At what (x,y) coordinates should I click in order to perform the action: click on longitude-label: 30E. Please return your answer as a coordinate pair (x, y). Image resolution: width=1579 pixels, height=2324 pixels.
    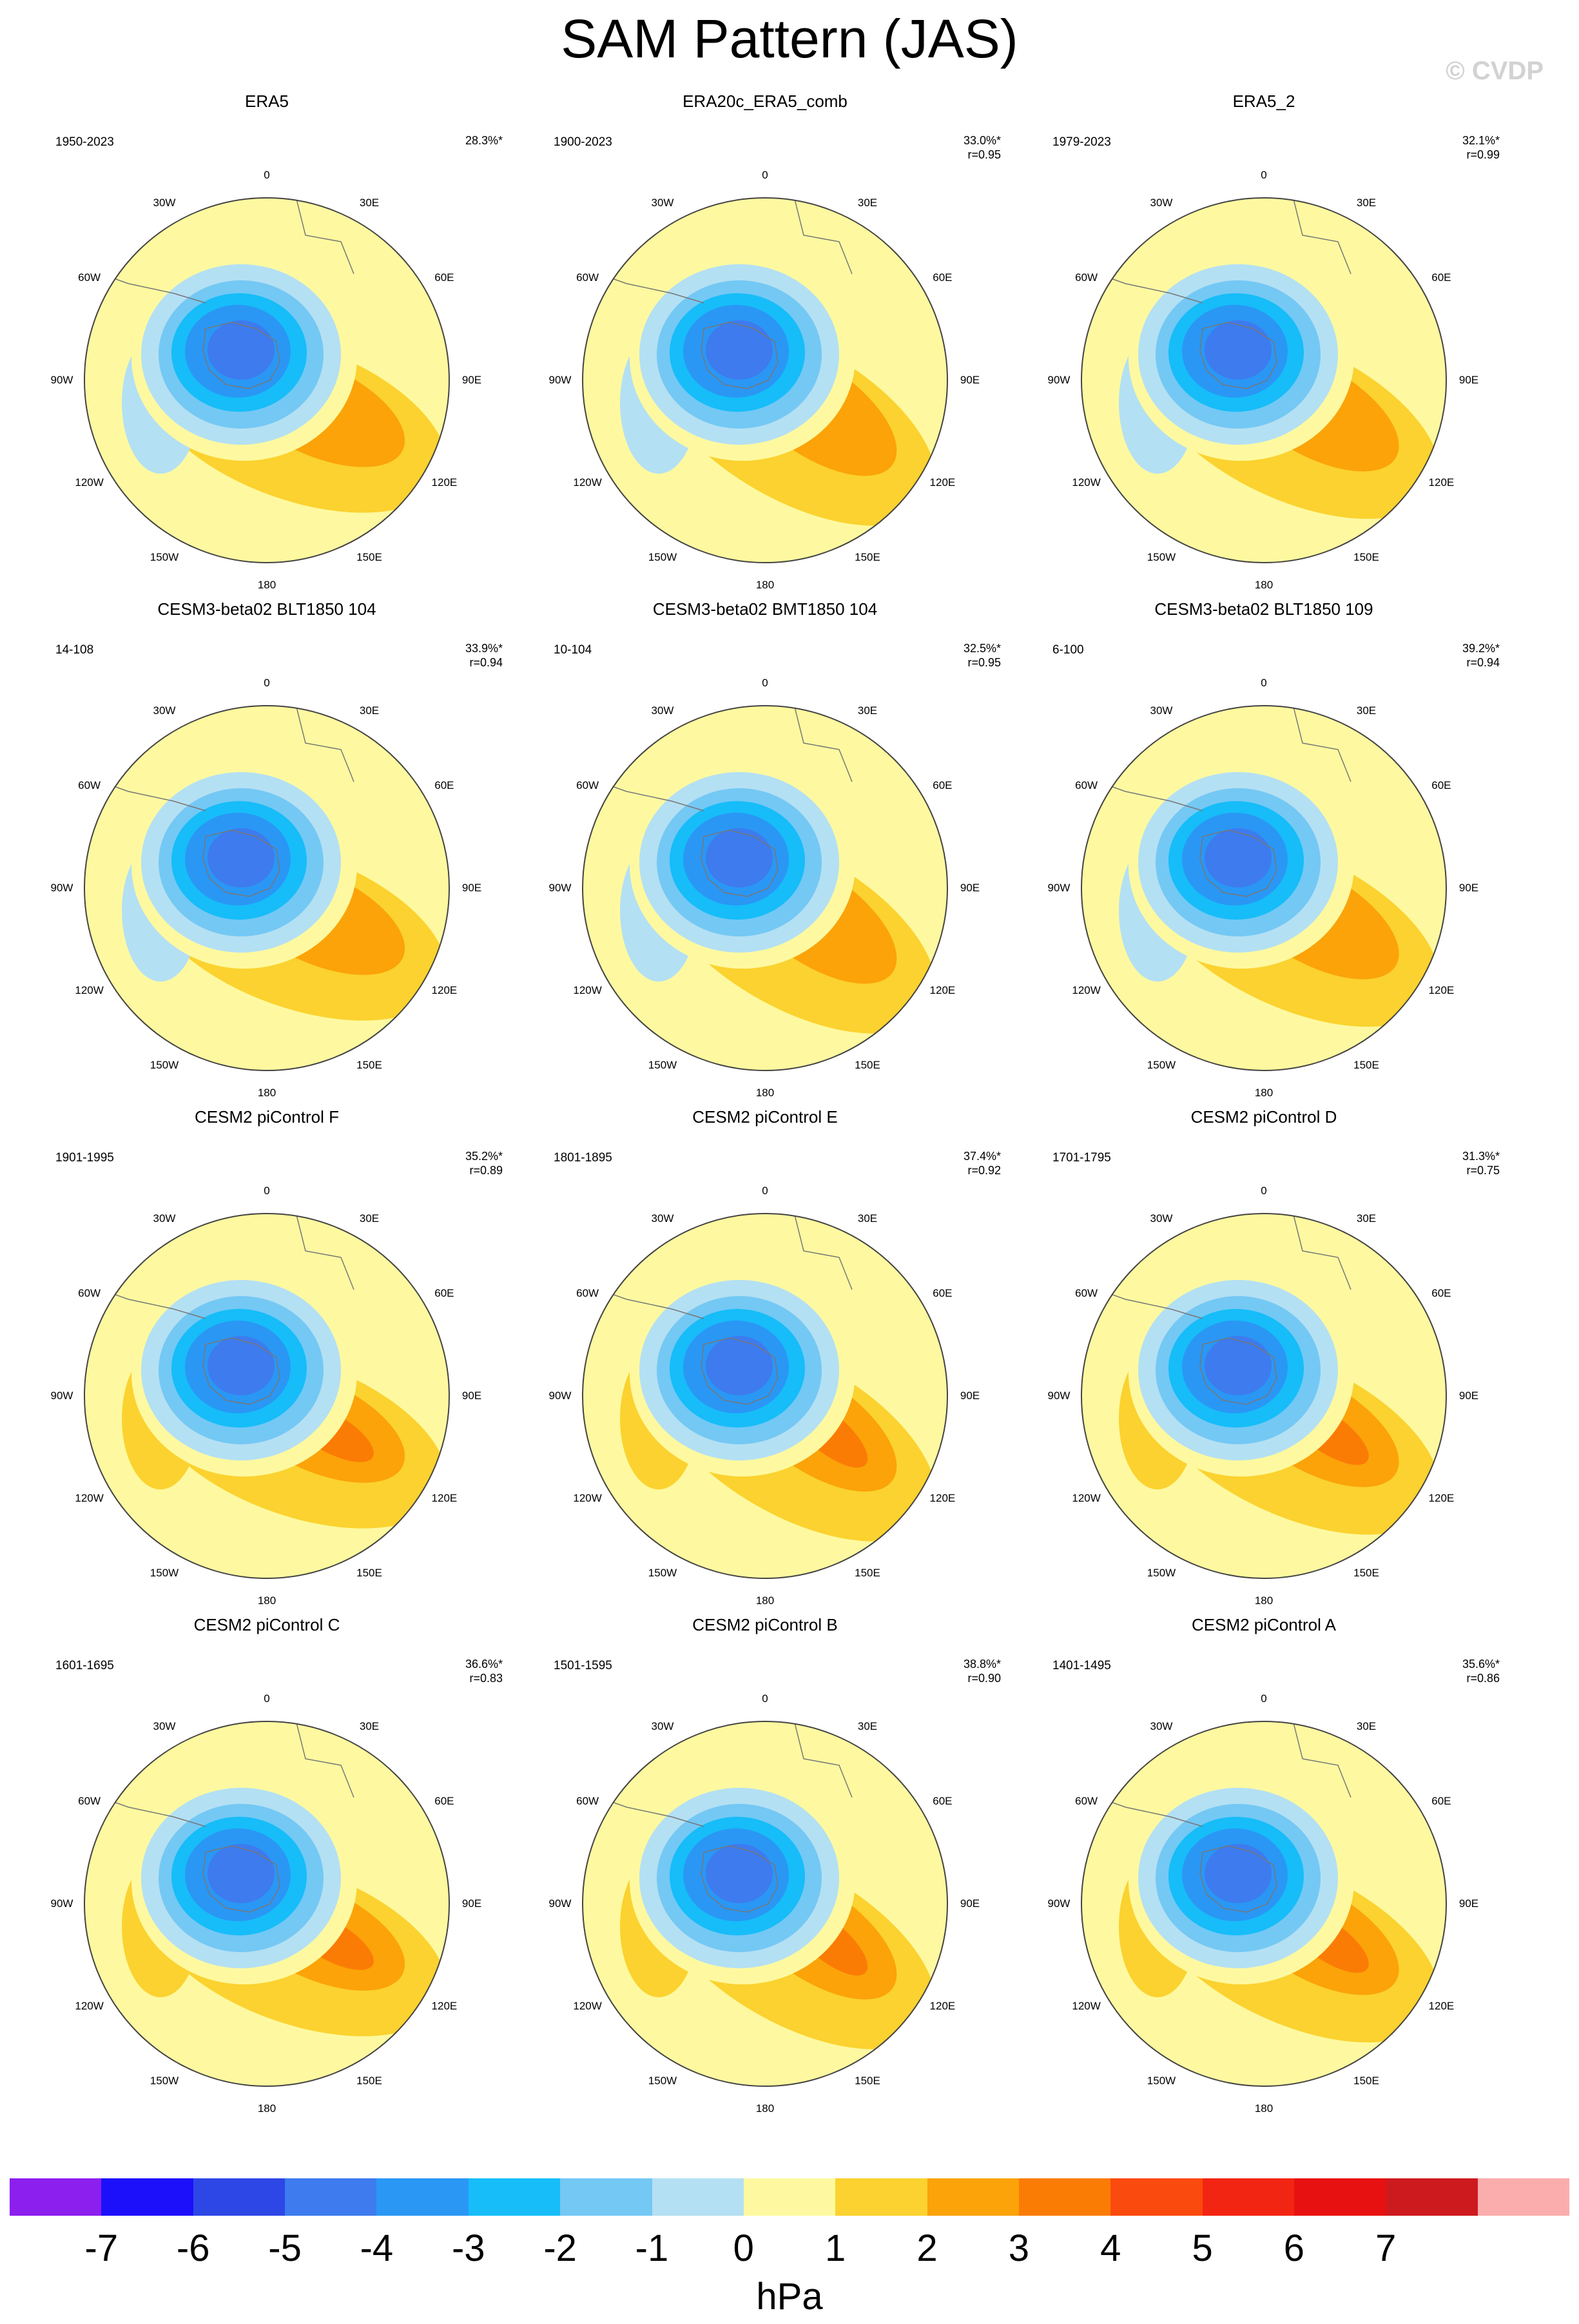
    Looking at the image, I should click on (867, 202).